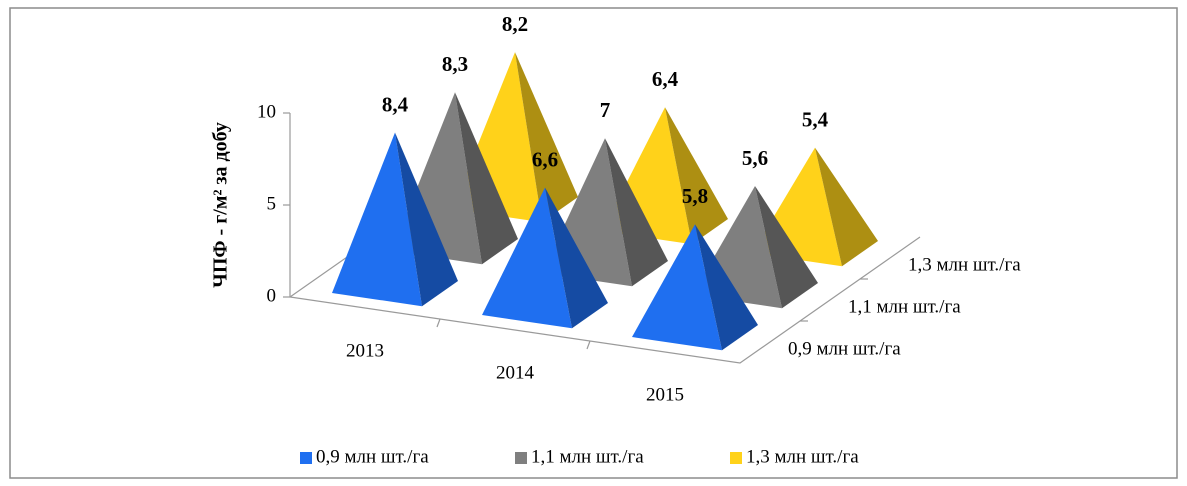 This screenshot has width=1187, height=486. What do you see at coordinates (802, 456) in the screenshot?
I see `legend-label: 1,3 млн шт./га` at bounding box center [802, 456].